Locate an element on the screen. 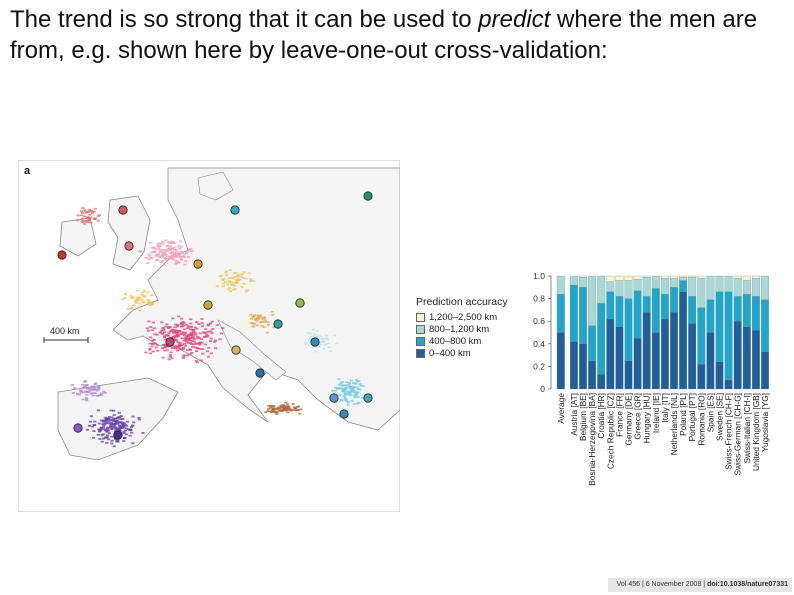 This screenshot has height=595, width=794. legend-label: 0–400 km is located at coordinates (450, 353).